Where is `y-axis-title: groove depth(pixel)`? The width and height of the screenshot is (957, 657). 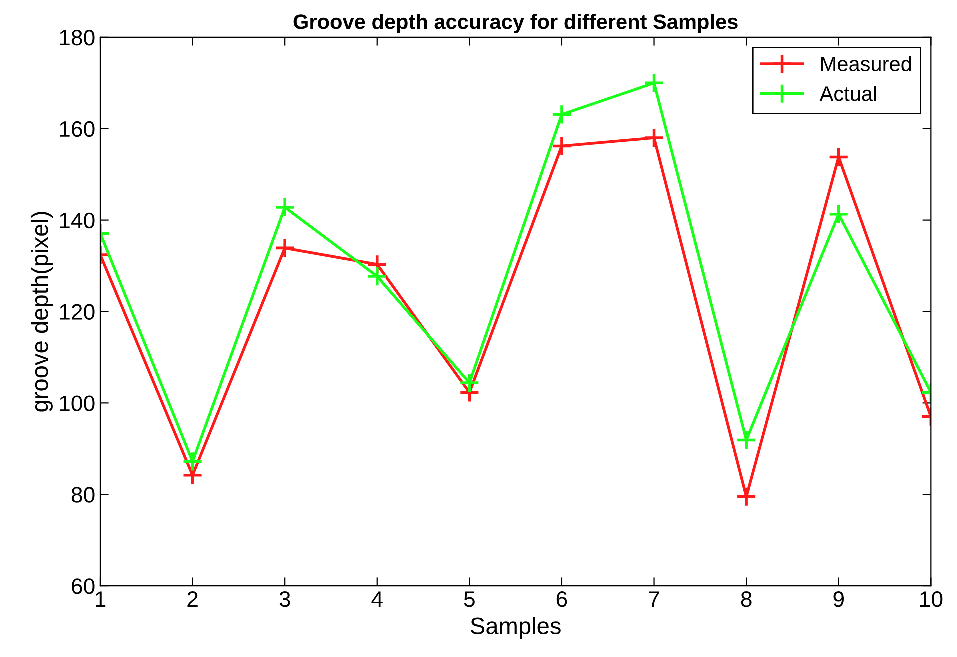 y-axis-title: groove depth(pixel) is located at coordinates (41, 312).